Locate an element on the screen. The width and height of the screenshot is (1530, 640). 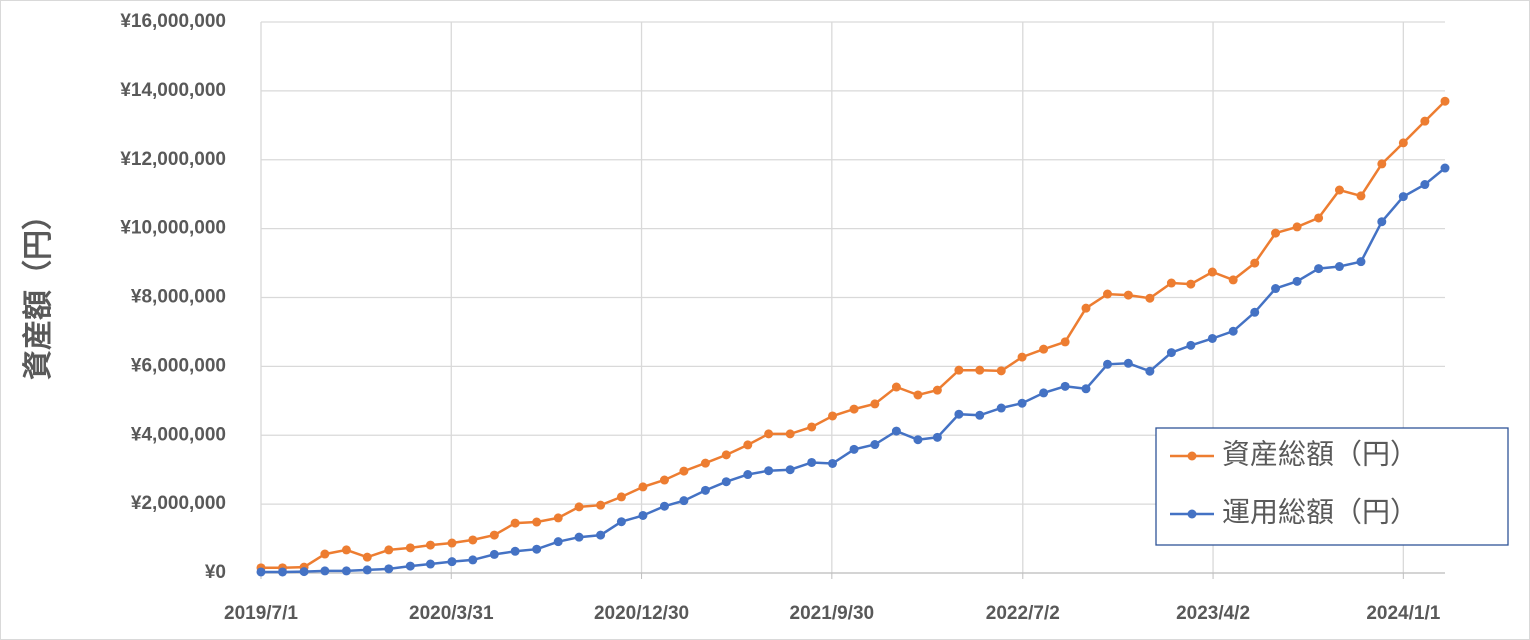
y-axis-title: 資産額（円） is located at coordinates (38, 290).